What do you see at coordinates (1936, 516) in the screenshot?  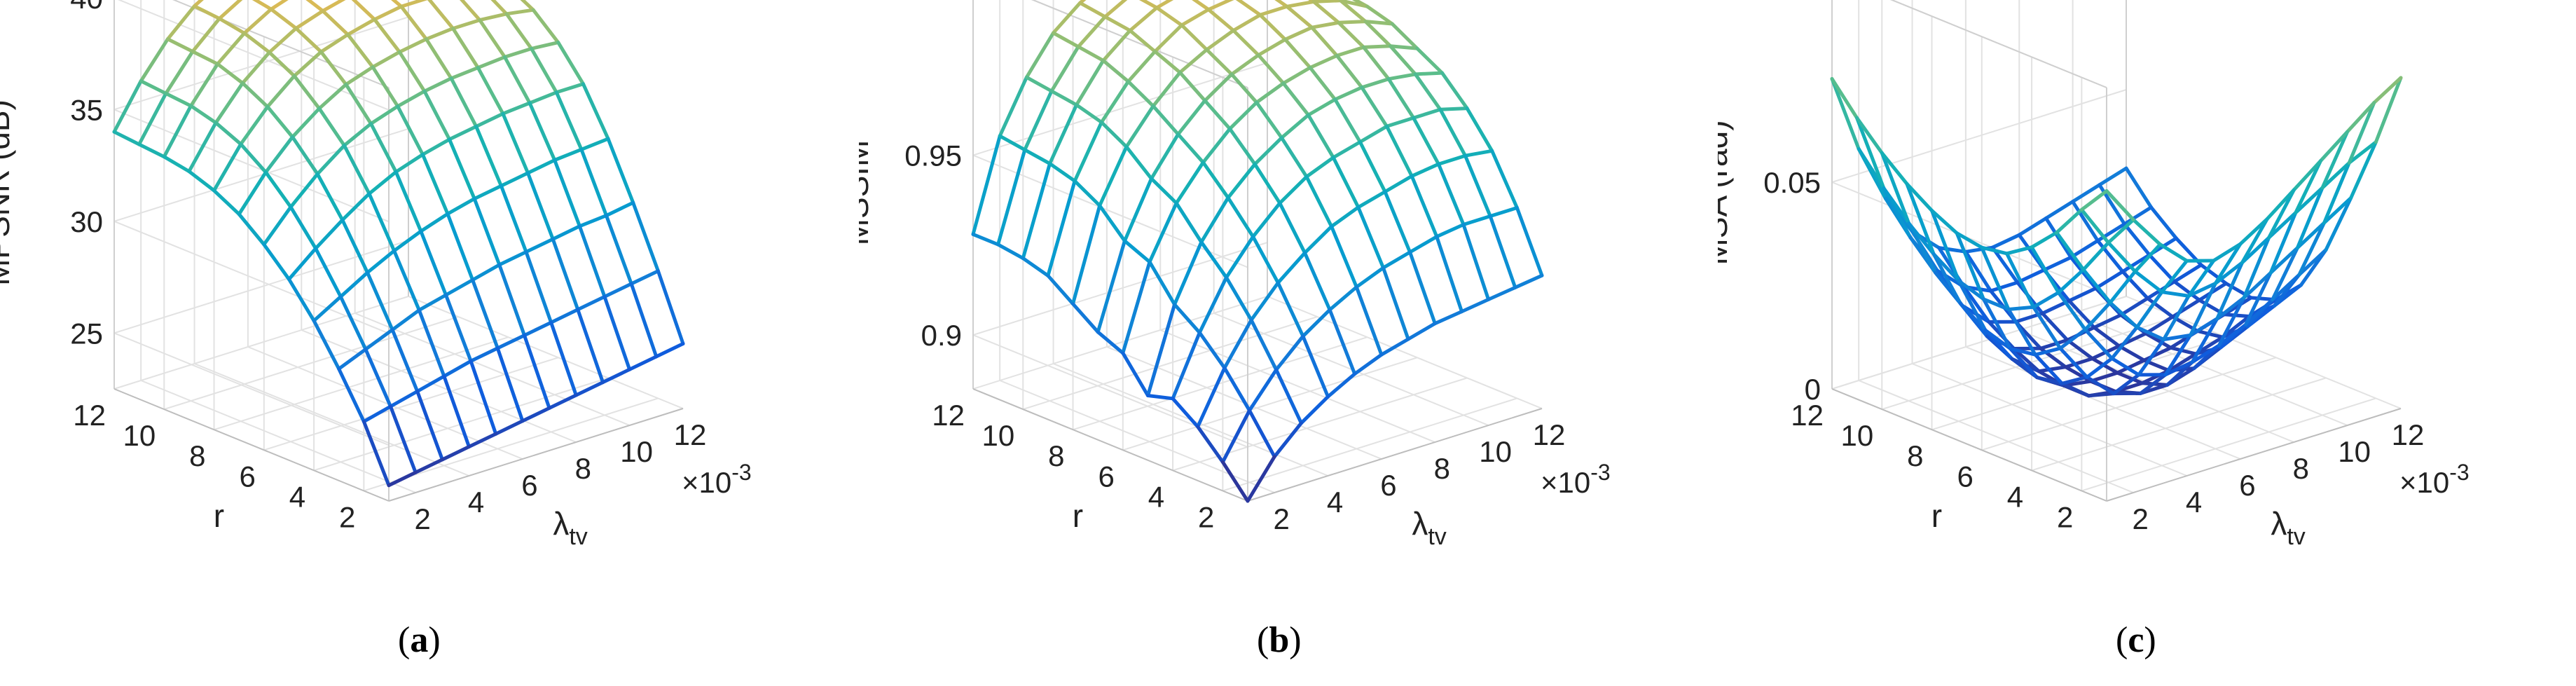 I see `y-axis-label: r` at bounding box center [1936, 516].